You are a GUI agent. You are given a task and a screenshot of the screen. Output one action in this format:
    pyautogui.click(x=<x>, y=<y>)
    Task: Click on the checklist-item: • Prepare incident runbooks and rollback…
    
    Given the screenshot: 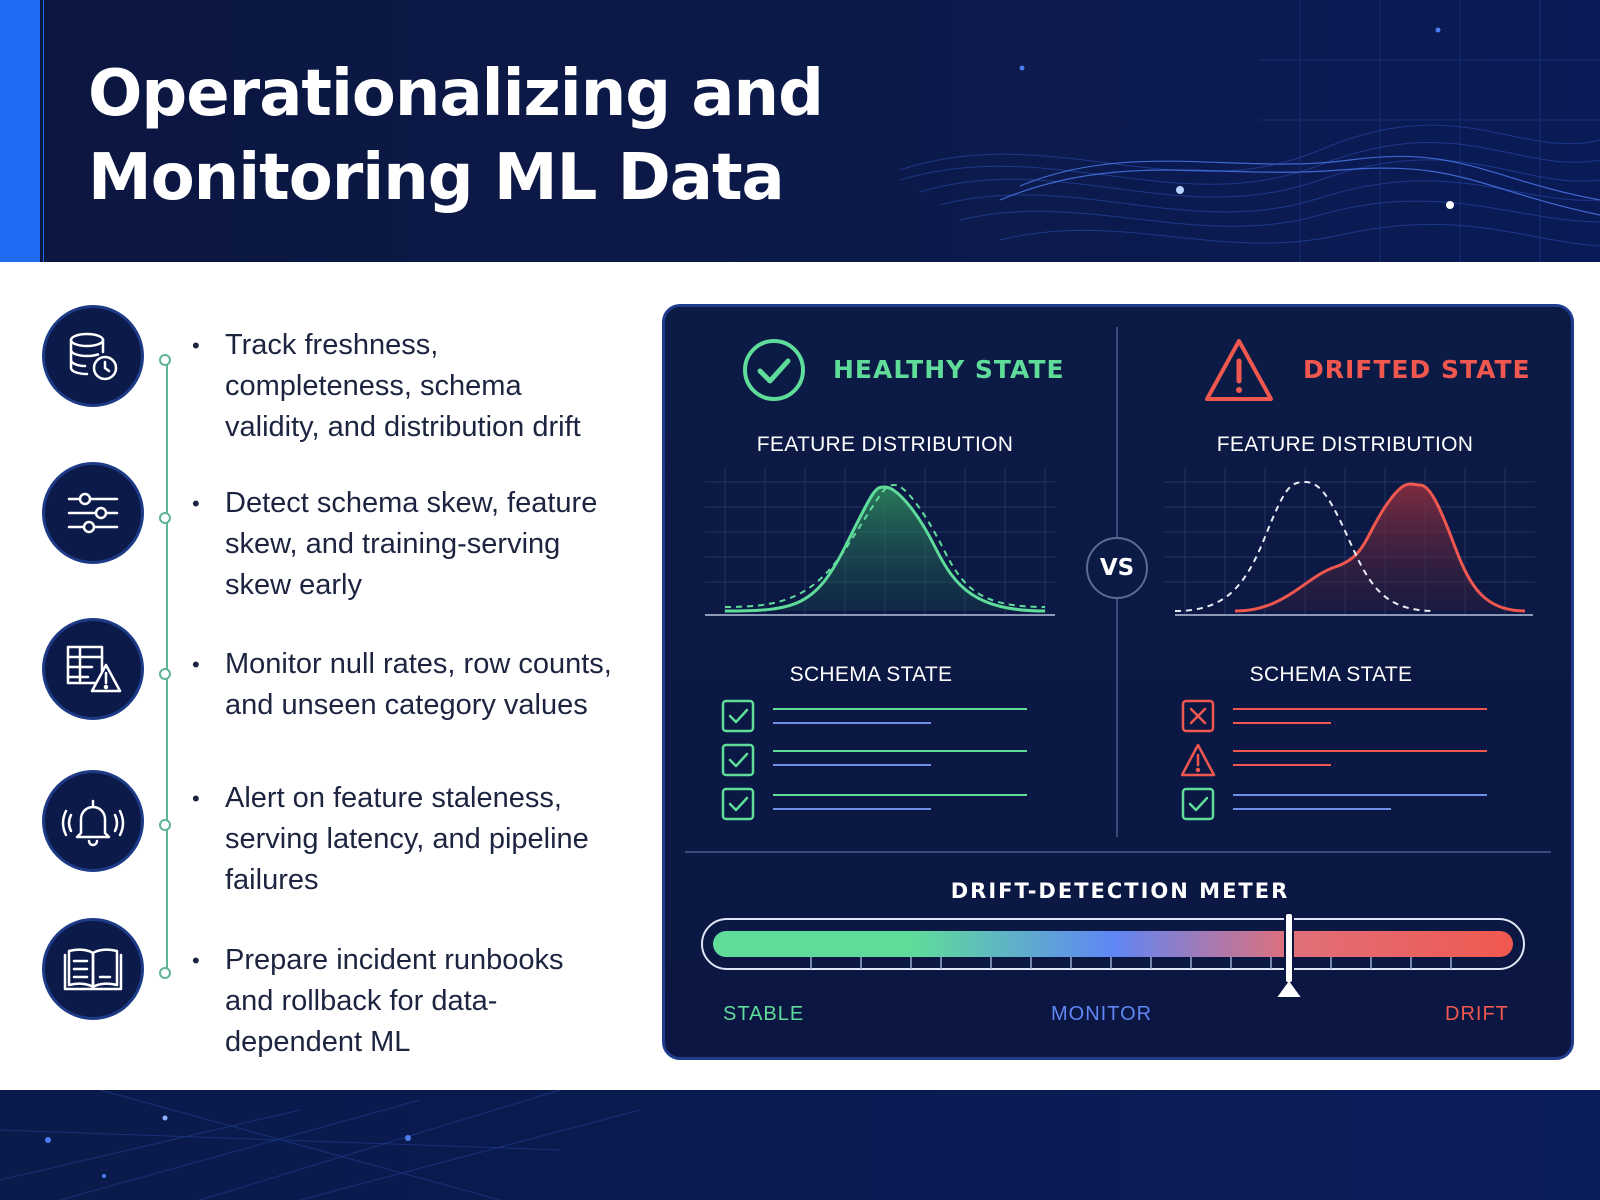 What is the action you would take?
    pyautogui.click(x=402, y=1001)
    